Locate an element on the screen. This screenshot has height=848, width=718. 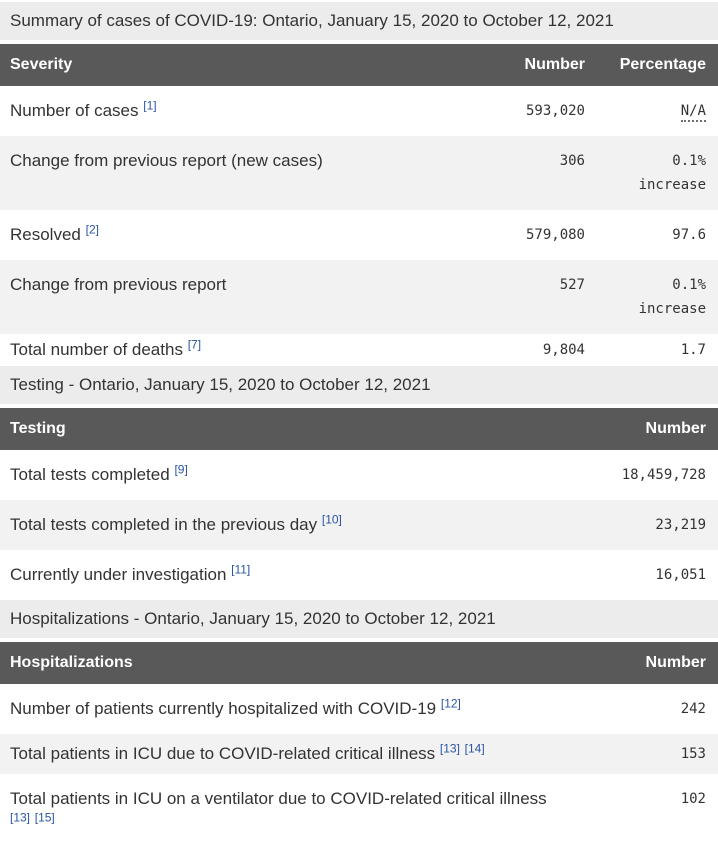
footnote-link: [2] is located at coordinates (92, 229).